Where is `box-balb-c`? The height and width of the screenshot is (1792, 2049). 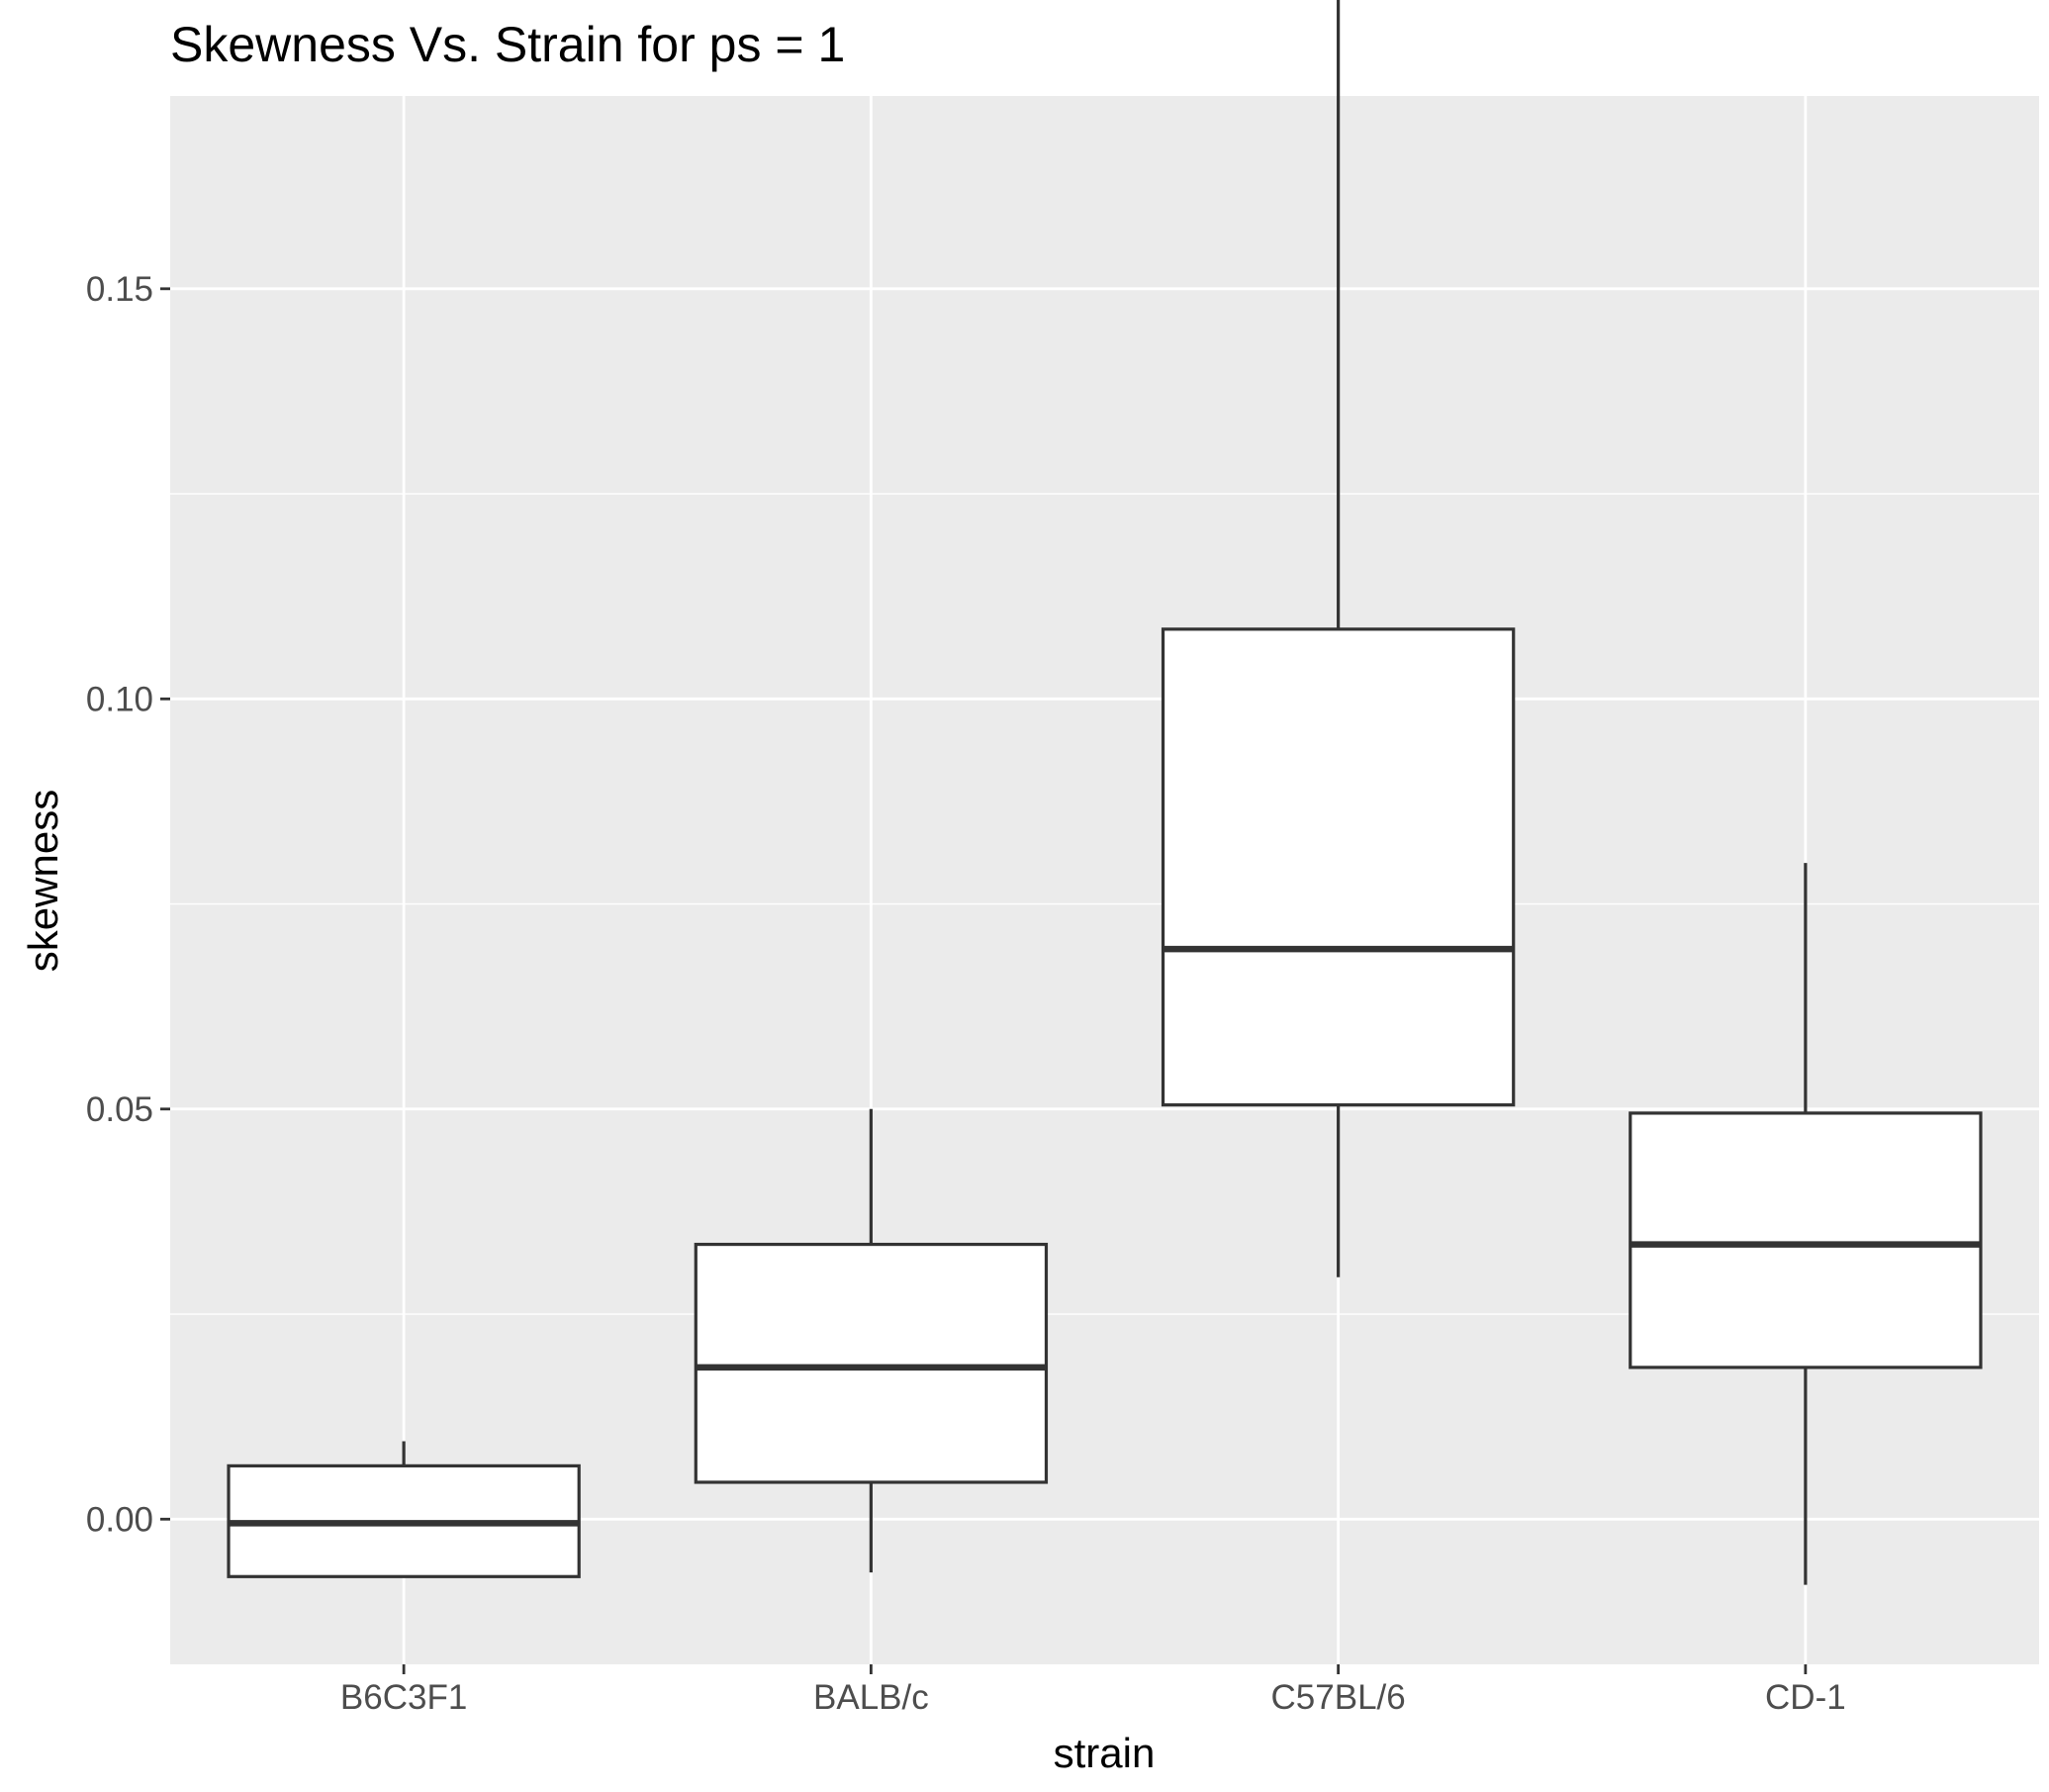 box-balb-c is located at coordinates (872, 1340).